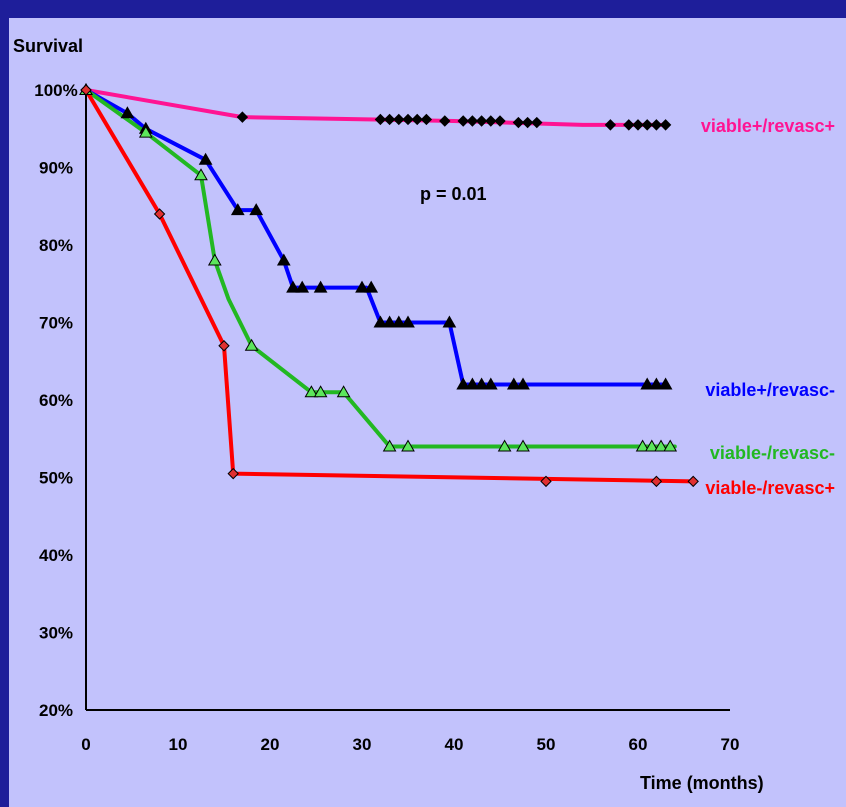 This screenshot has height=807, width=846. Describe the element at coordinates (56, 245) in the screenshot. I see `y-tick-label: 80%` at that location.